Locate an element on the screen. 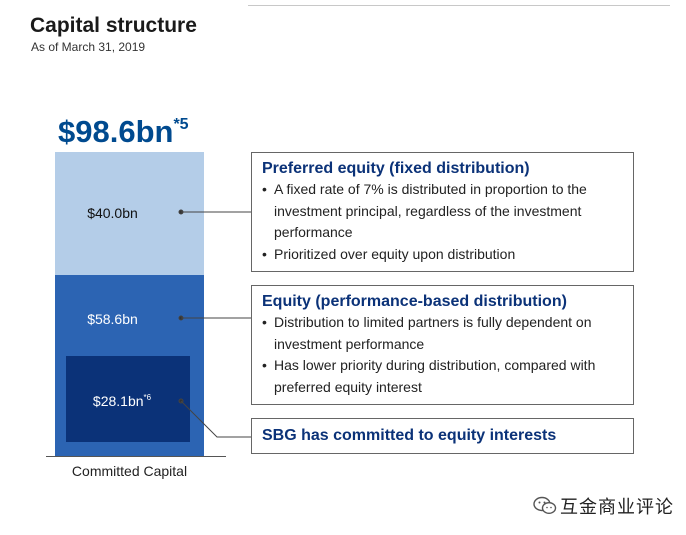 The height and width of the screenshot is (535, 686). bar-axis-label: Committed Capital is located at coordinates (129, 471).